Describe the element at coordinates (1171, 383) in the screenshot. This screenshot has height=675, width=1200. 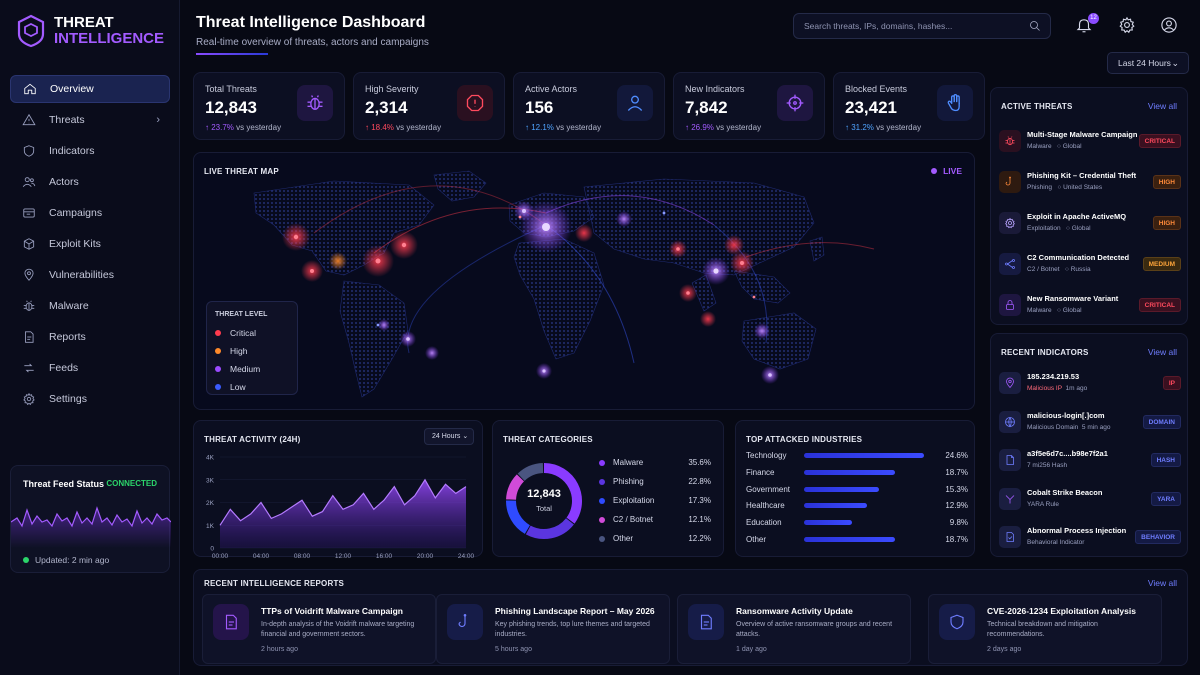
I see `indicator-type-badge: IP` at that location.